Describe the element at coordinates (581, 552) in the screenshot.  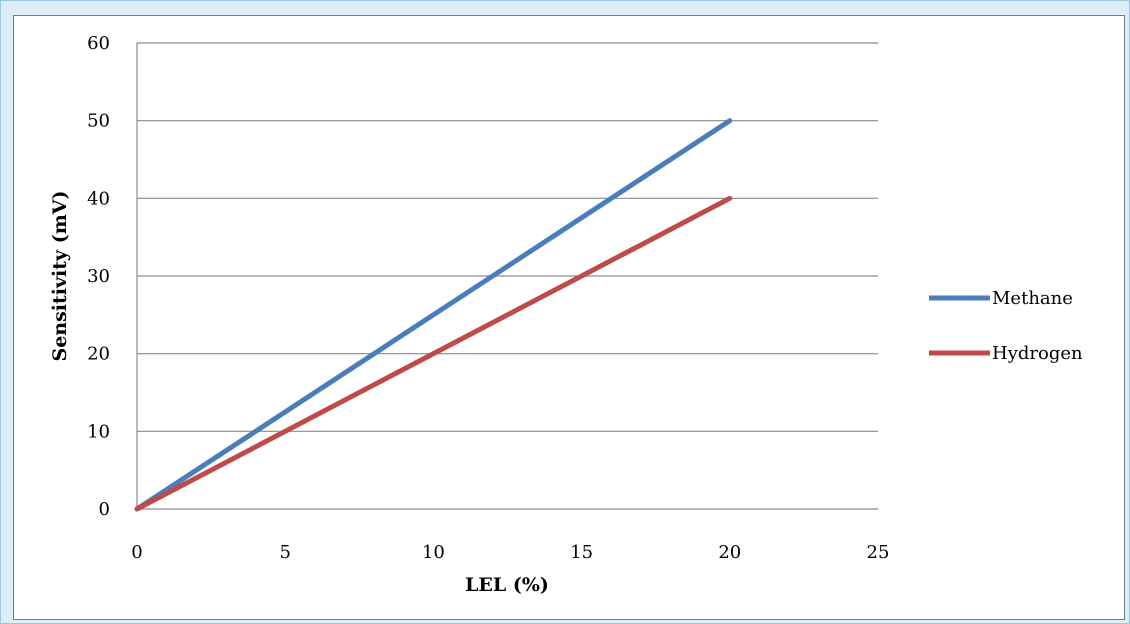
I see `x-tick-label: 15` at that location.